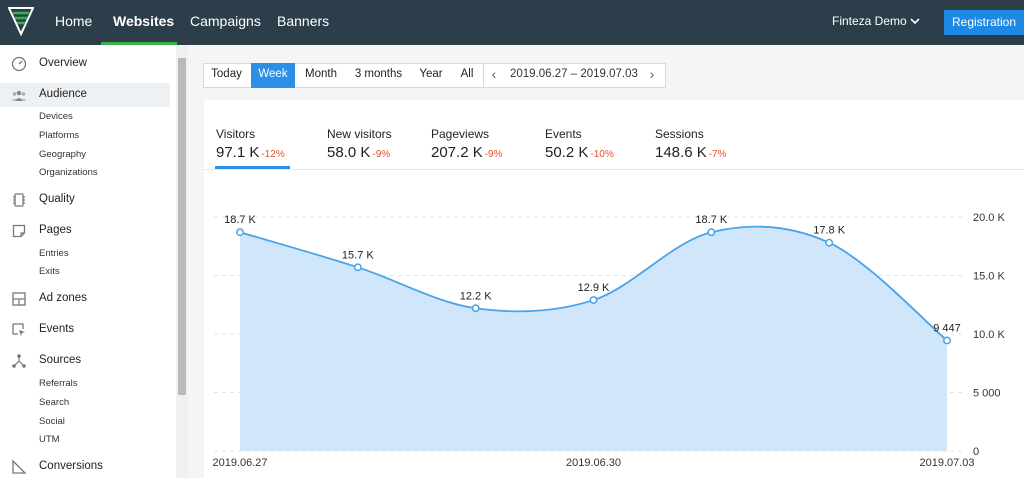 This screenshot has height=479, width=1024. What do you see at coordinates (457, 152) in the screenshot?
I see `metric-value: 207.2 K` at bounding box center [457, 152].